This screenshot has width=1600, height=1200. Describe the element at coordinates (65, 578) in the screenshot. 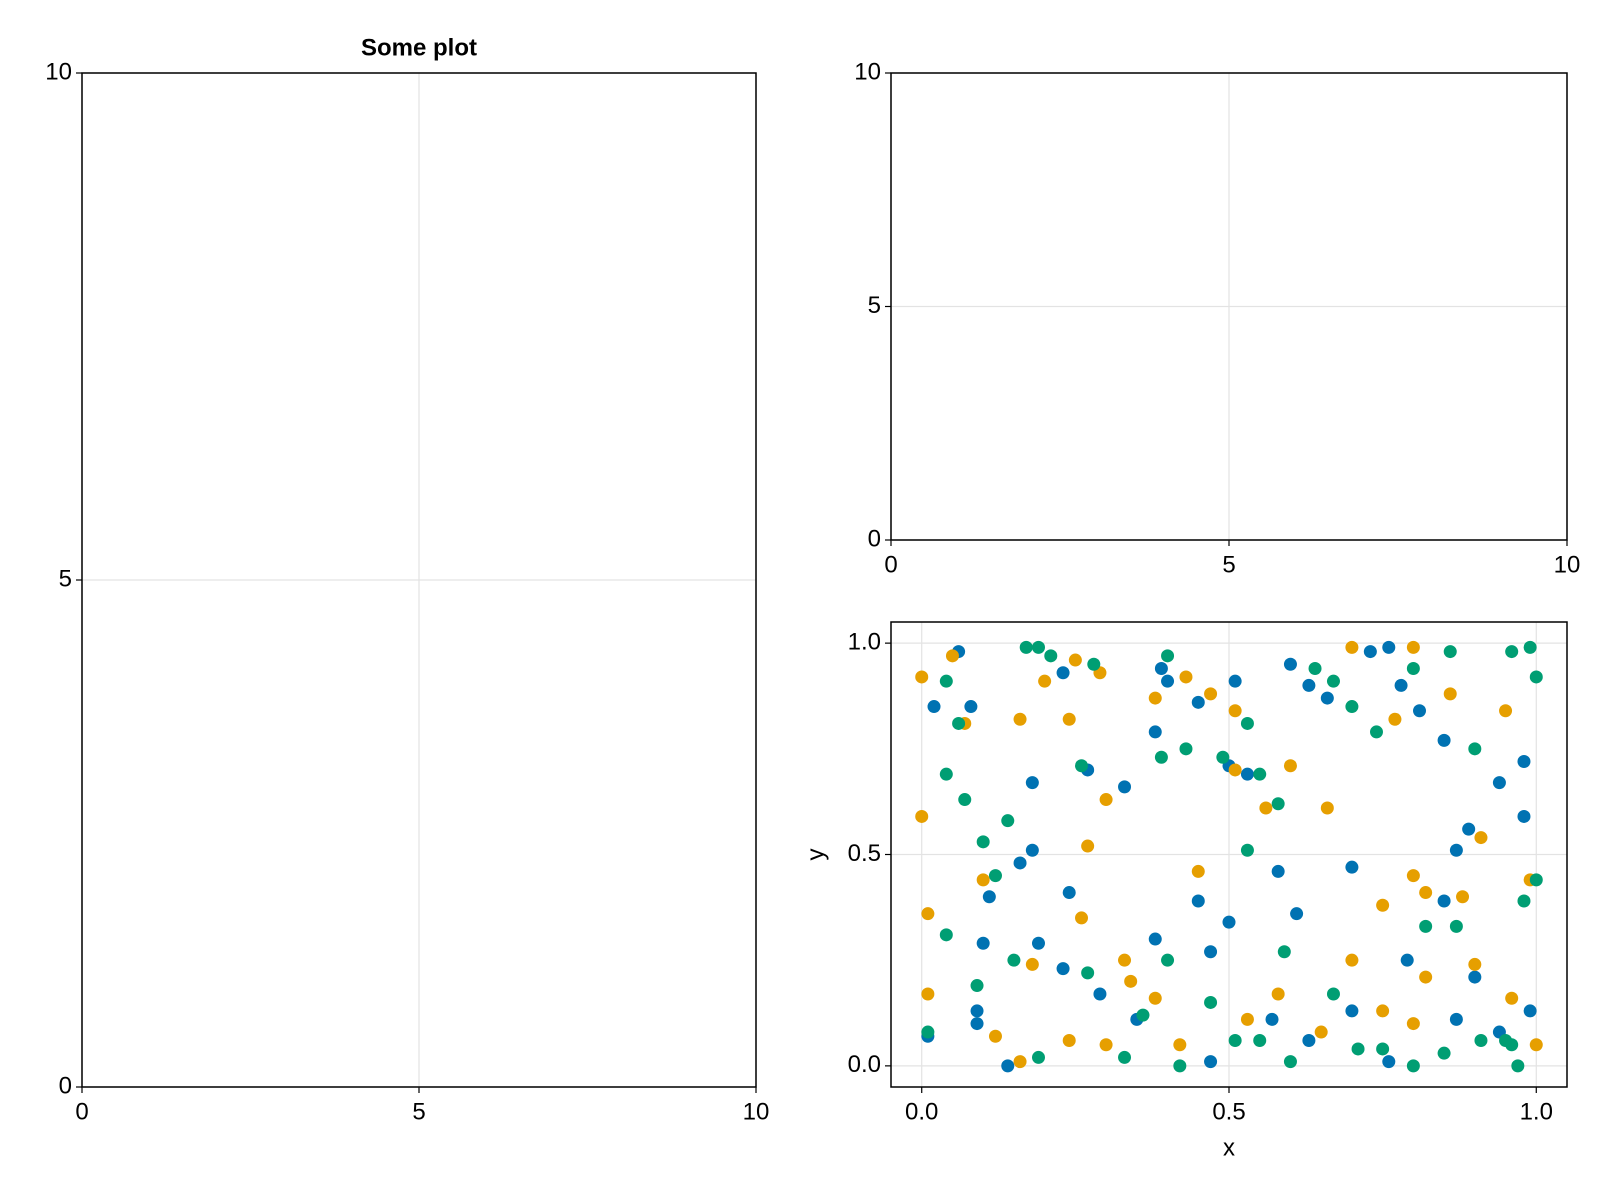

I see `y-tick-label: 5` at that location.